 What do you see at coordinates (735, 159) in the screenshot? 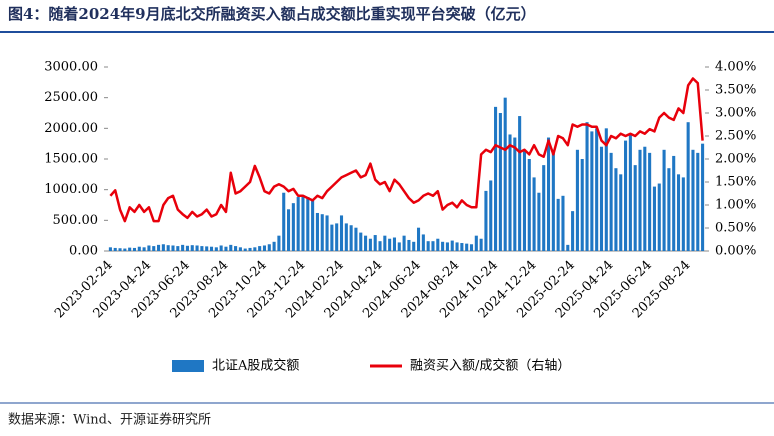
I see `y2-tick-label: 2.00%` at bounding box center [735, 159].